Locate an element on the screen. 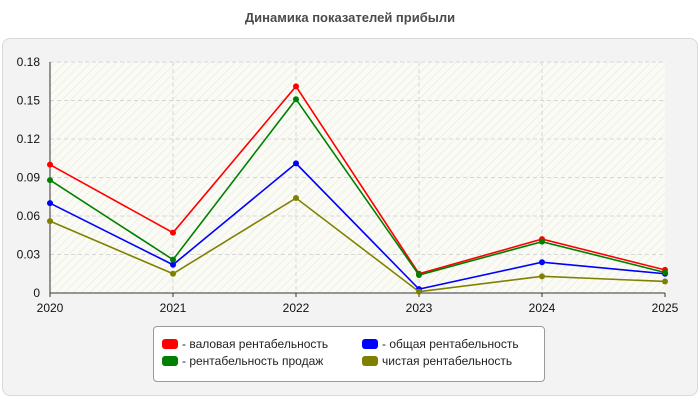 The image size is (700, 400). y-tick-label: 0.09 is located at coordinates (29, 178).